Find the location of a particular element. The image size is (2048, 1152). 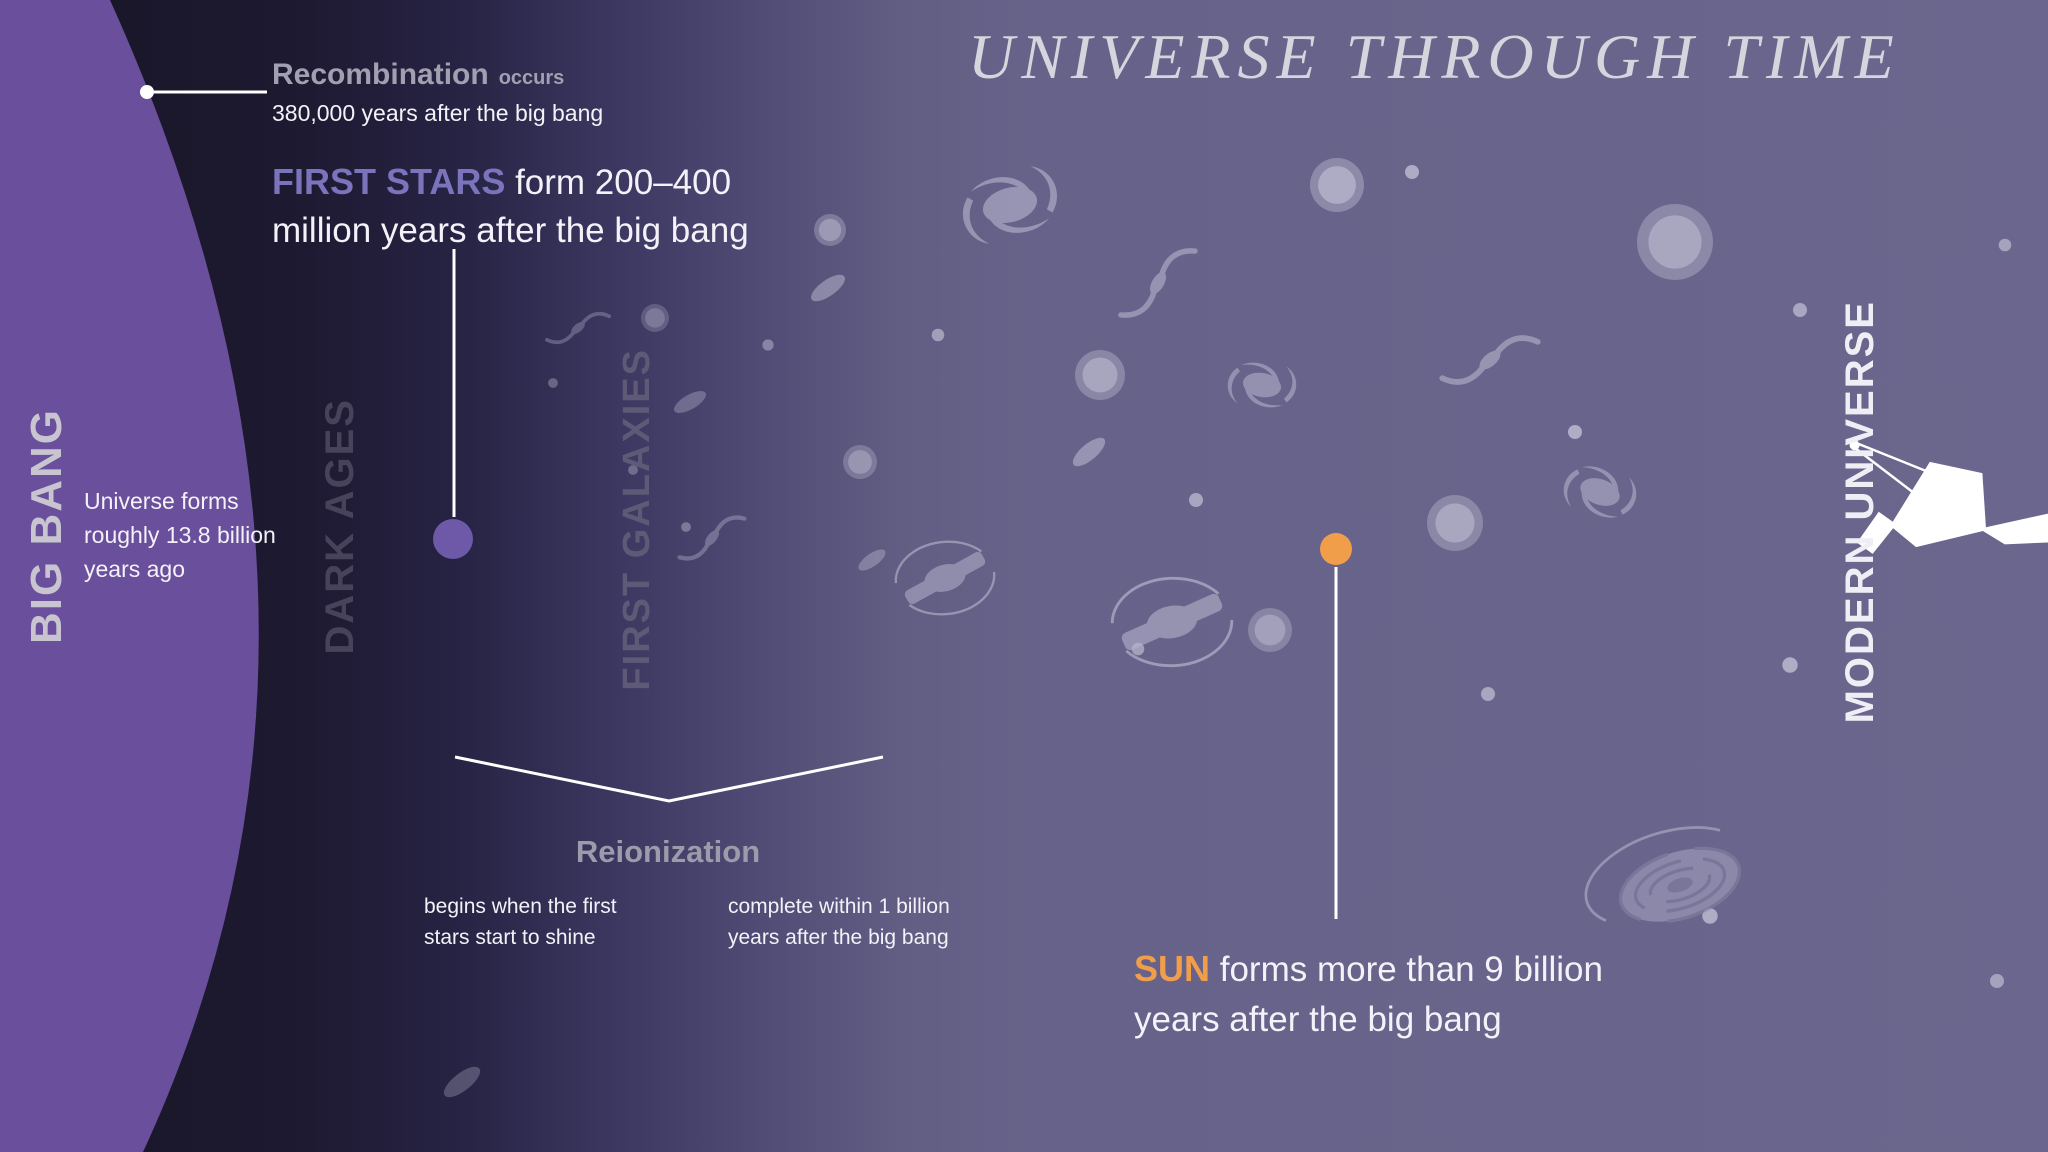

sun-marker-dot is located at coordinates (1336, 549).